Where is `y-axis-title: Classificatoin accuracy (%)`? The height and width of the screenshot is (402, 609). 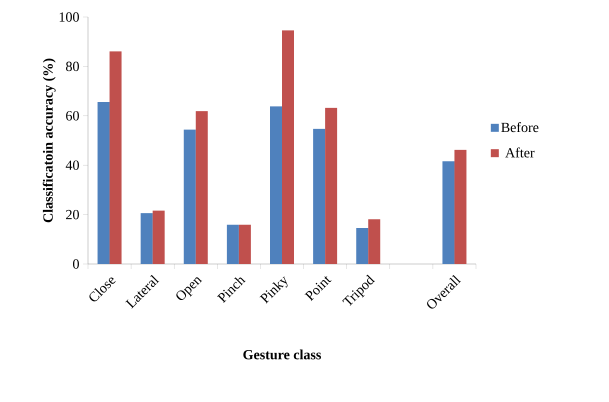
y-axis-title: Classificatoin accuracy (%) is located at coordinates (49, 140).